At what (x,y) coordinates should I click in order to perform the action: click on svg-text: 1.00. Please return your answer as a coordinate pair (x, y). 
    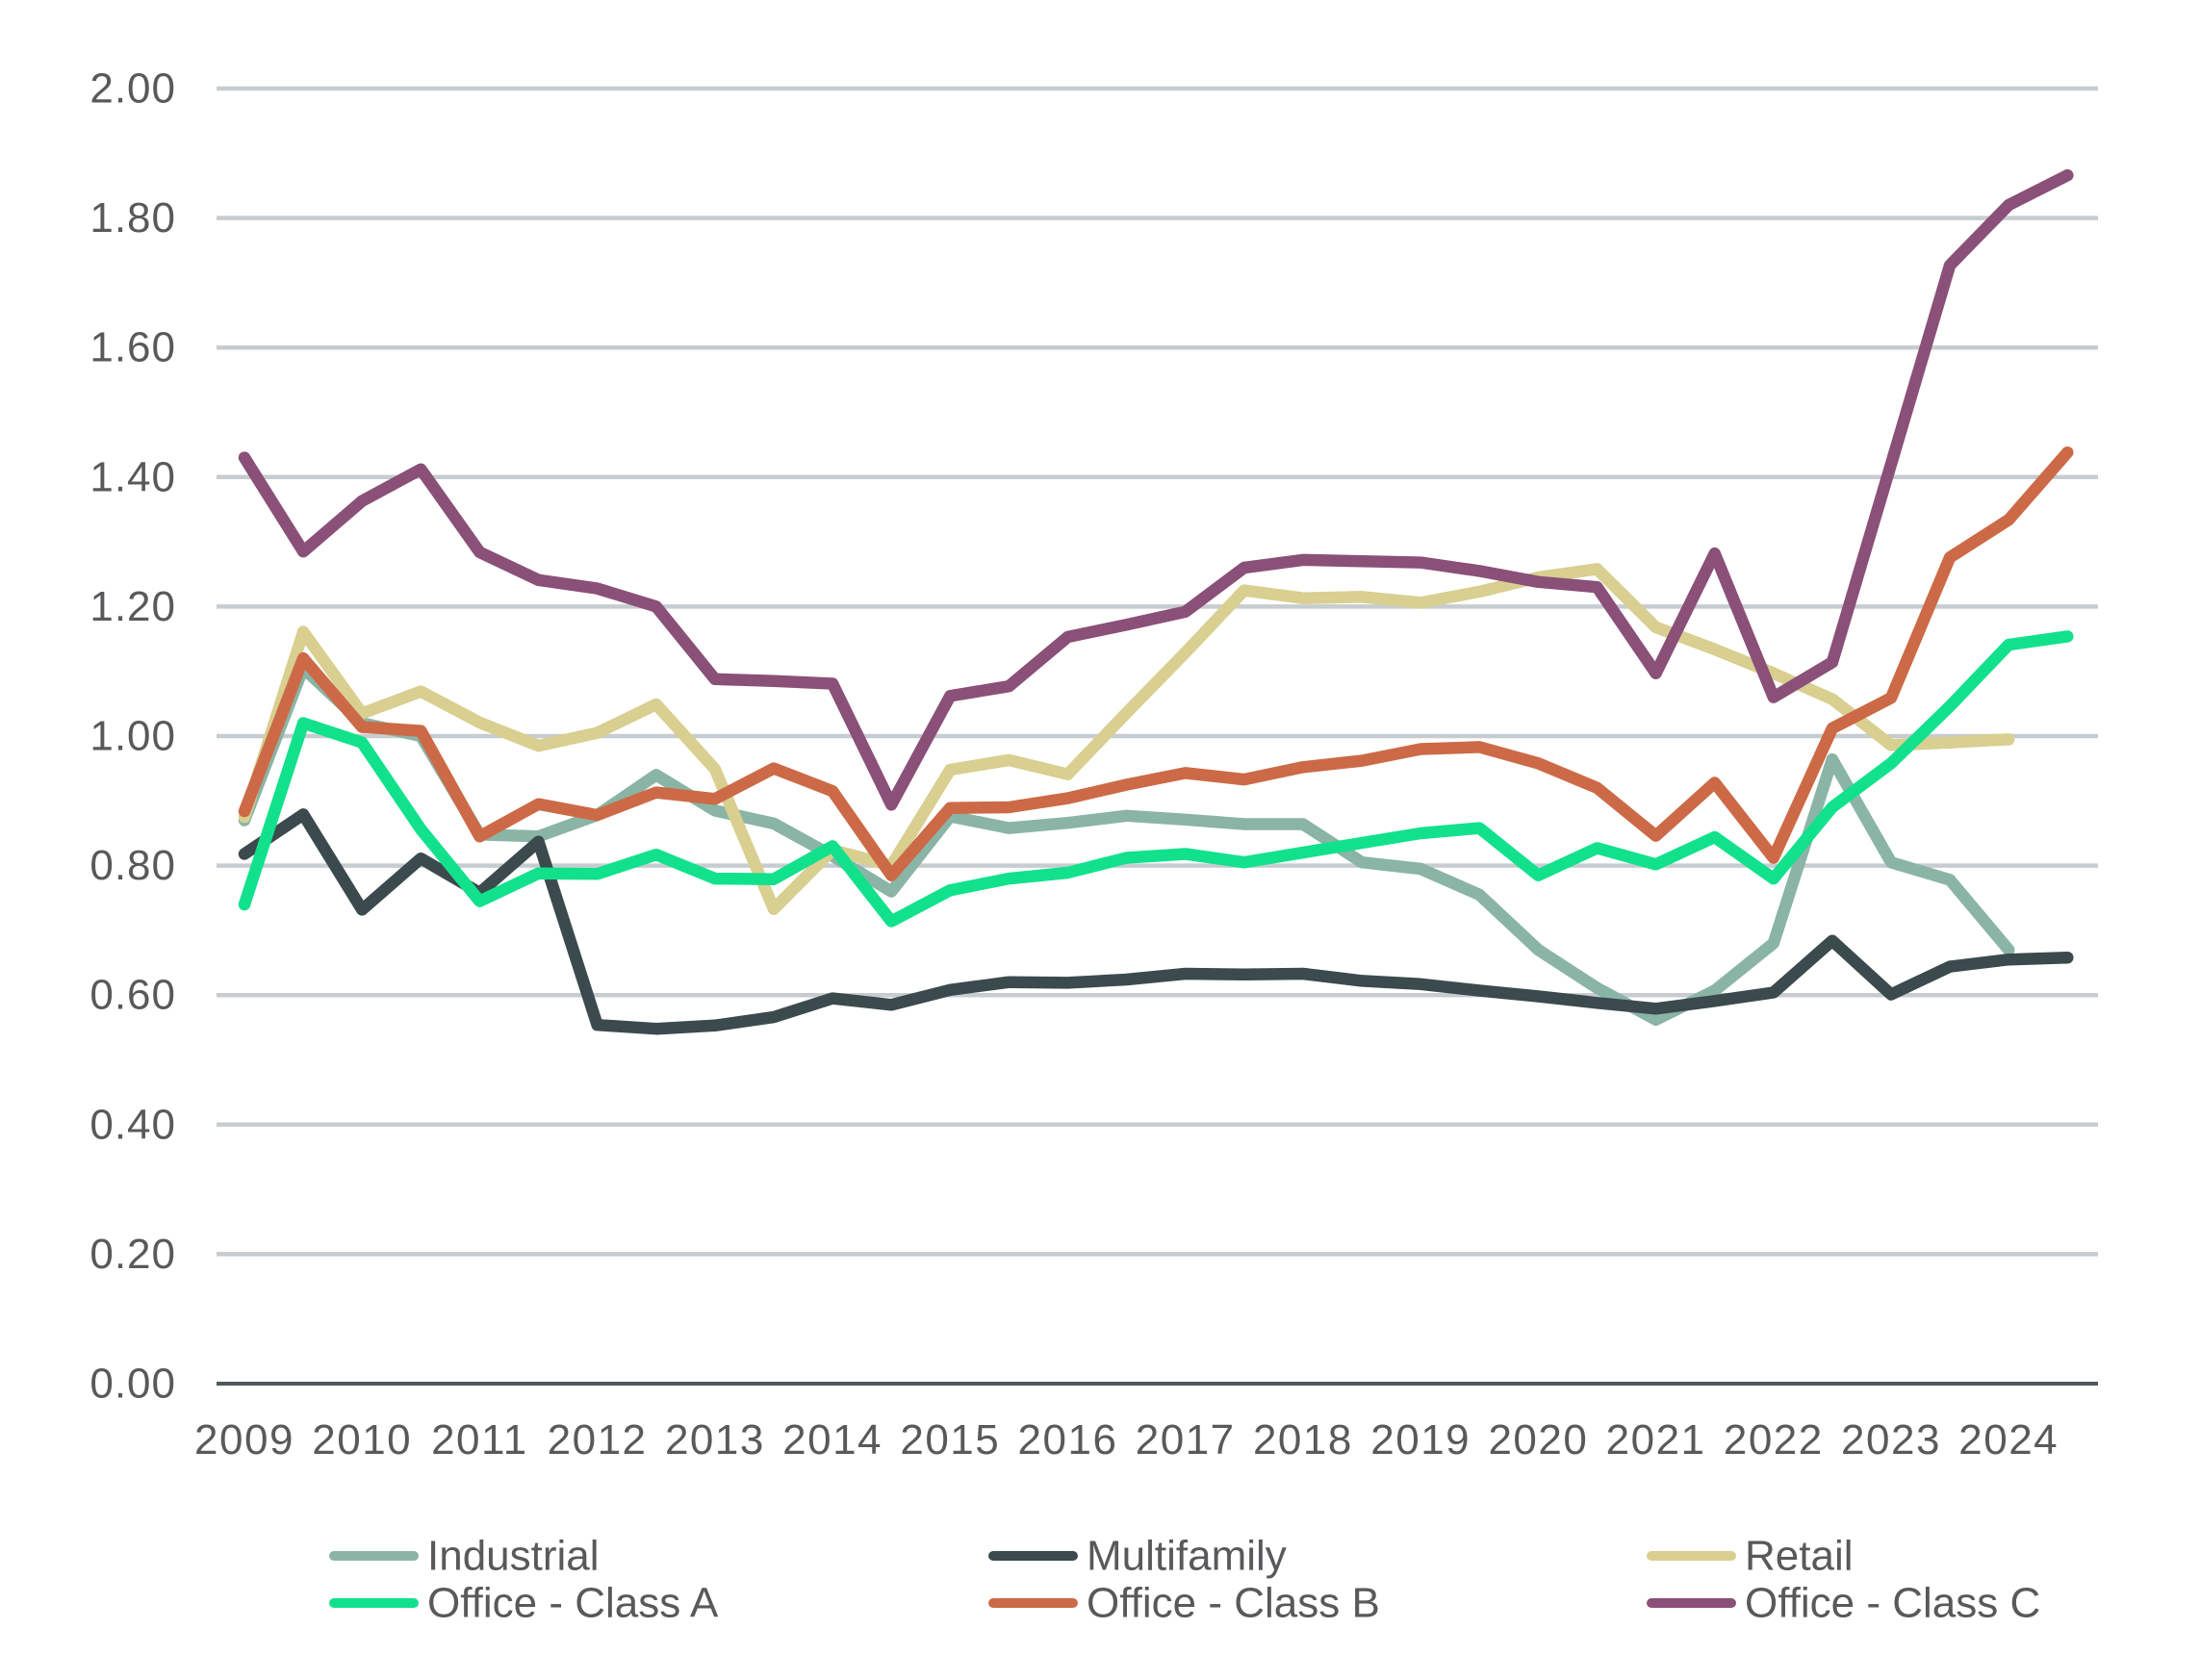
    Looking at the image, I should click on (133, 737).